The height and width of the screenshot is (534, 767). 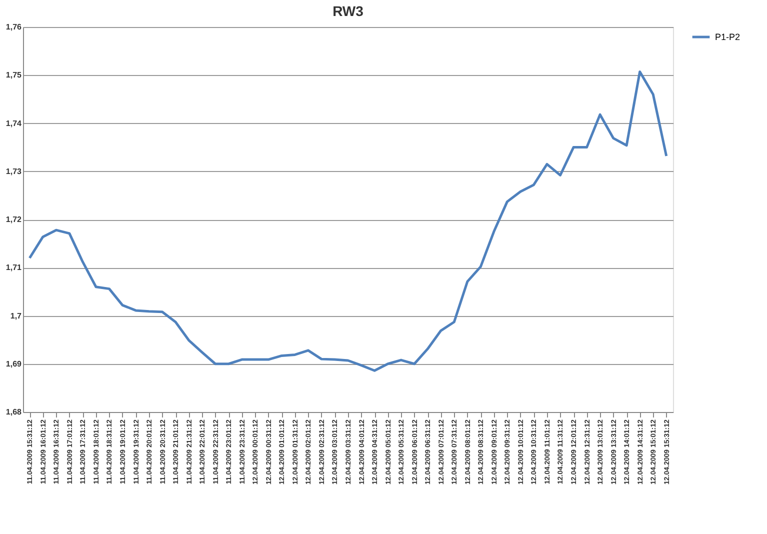 I want to click on legend-label: P1-P2, so click(x=727, y=37).